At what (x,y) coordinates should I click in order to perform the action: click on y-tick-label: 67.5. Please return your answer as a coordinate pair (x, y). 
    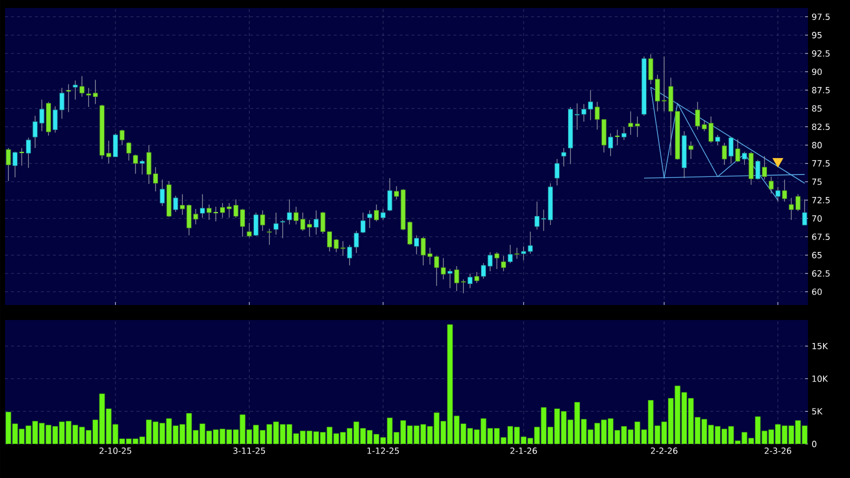
    Looking at the image, I should click on (821, 237).